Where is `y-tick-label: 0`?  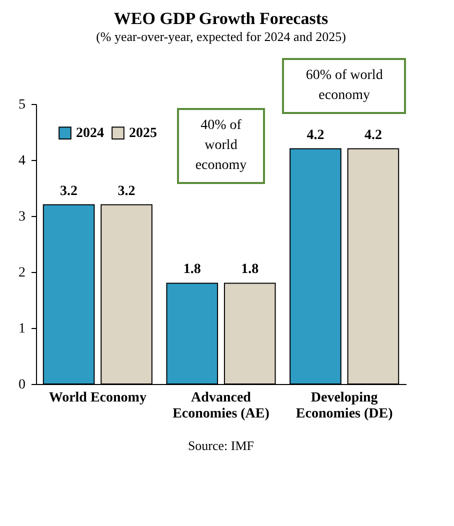
y-tick-label: 0 is located at coordinates (22, 385).